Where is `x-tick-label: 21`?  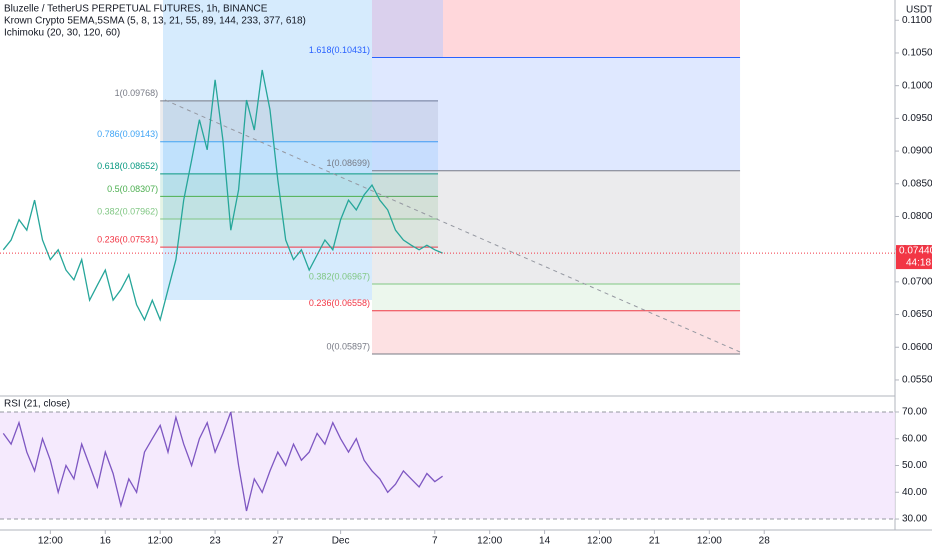
x-tick-label: 21 is located at coordinates (655, 541).